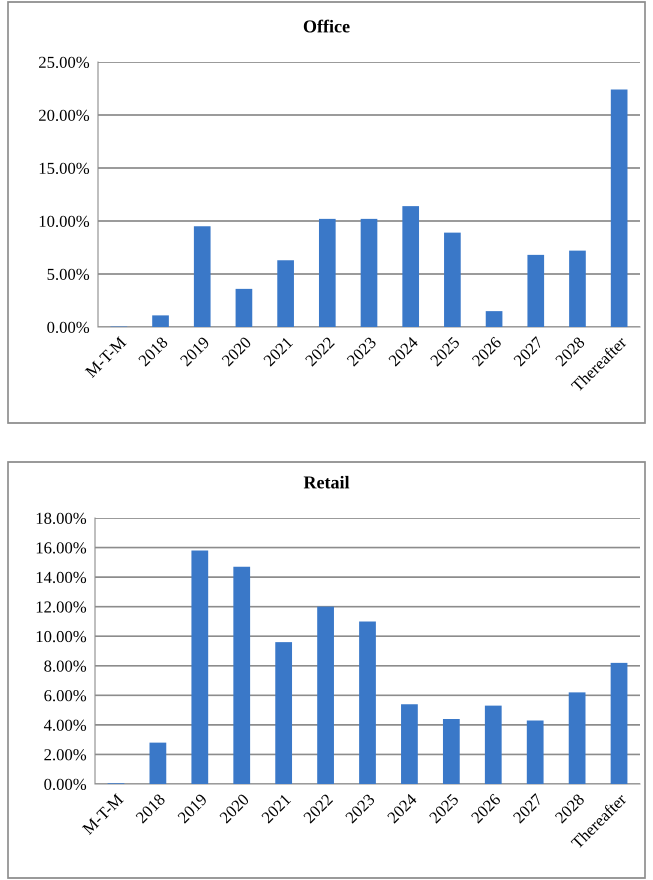 Image resolution: width=653 pixels, height=880 pixels. What do you see at coordinates (61, 548) in the screenshot?
I see `y-tick-label: 16.00%` at bounding box center [61, 548].